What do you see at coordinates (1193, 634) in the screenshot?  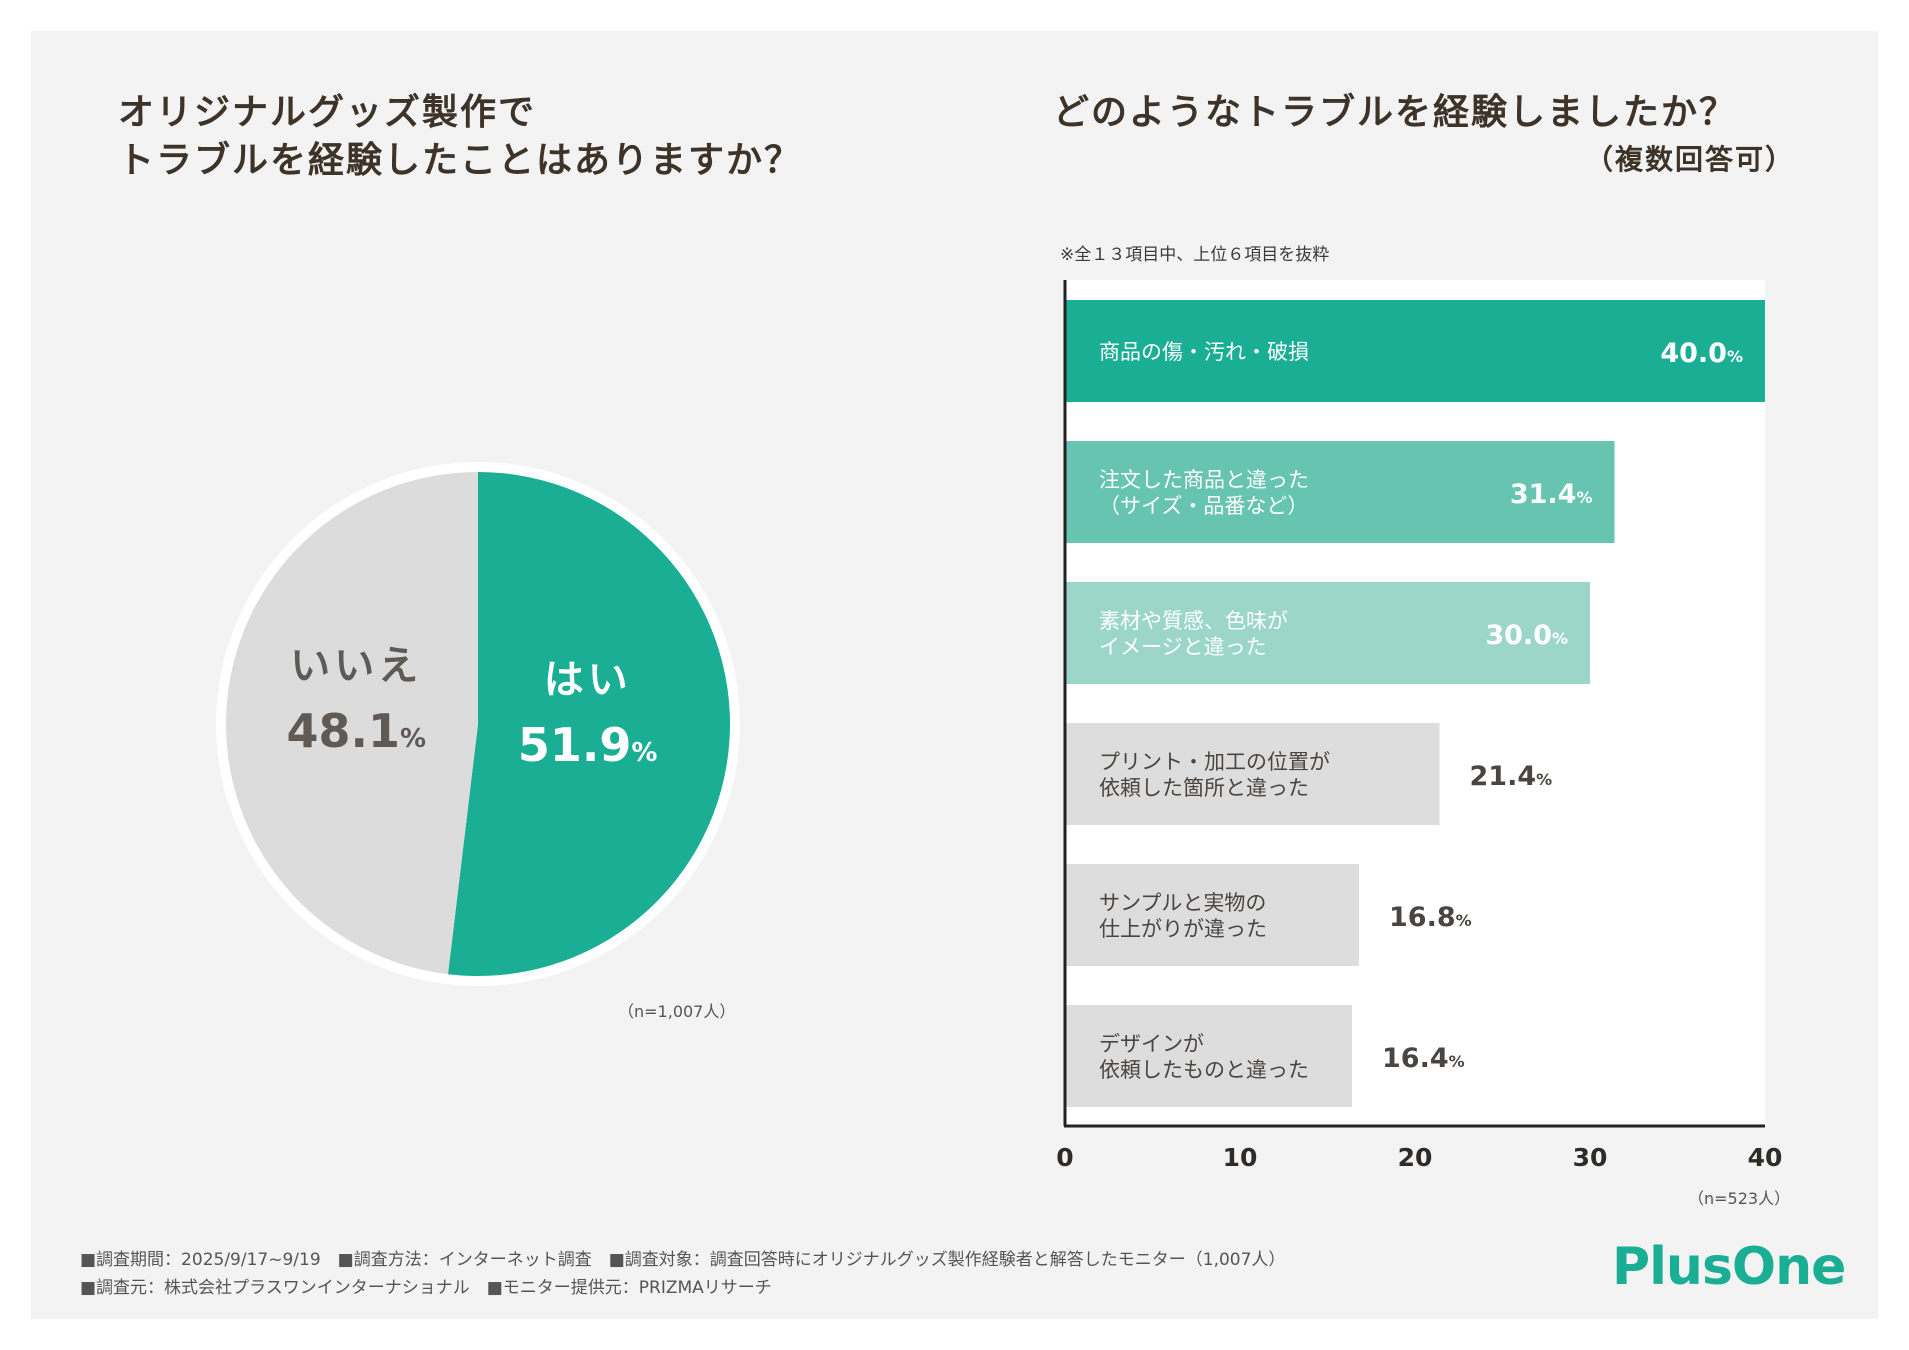 I see `bar-category-label: 素材や質感、色味がイメージと違った` at bounding box center [1193, 634].